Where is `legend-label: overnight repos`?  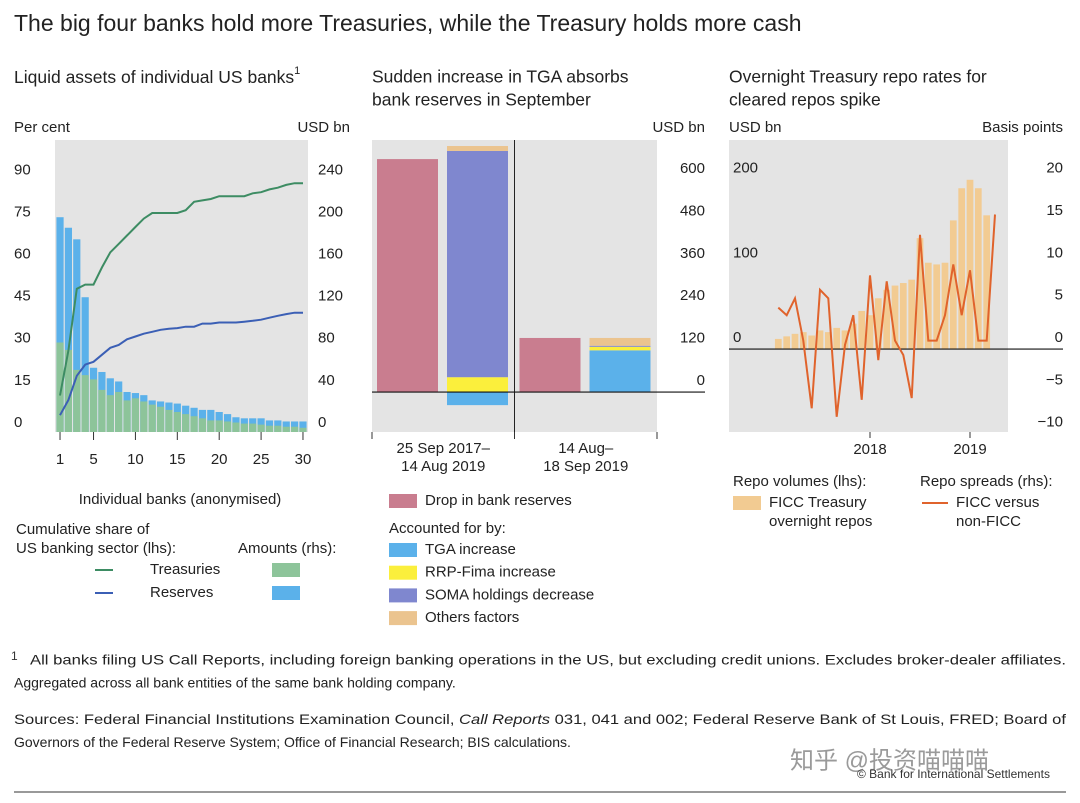 legend-label: overnight repos is located at coordinates (820, 521).